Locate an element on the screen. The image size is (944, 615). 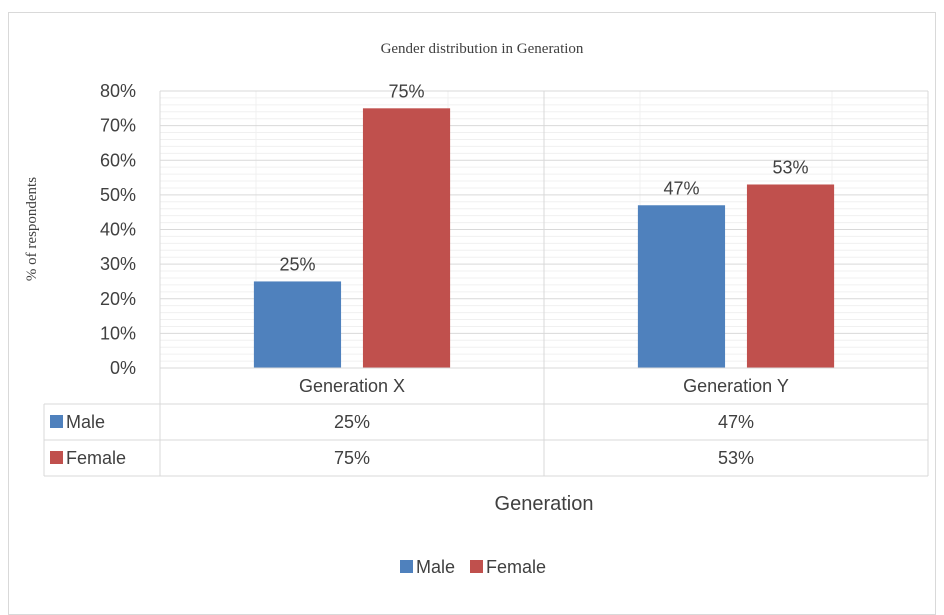
legend: Male Female is located at coordinates (473, 567).